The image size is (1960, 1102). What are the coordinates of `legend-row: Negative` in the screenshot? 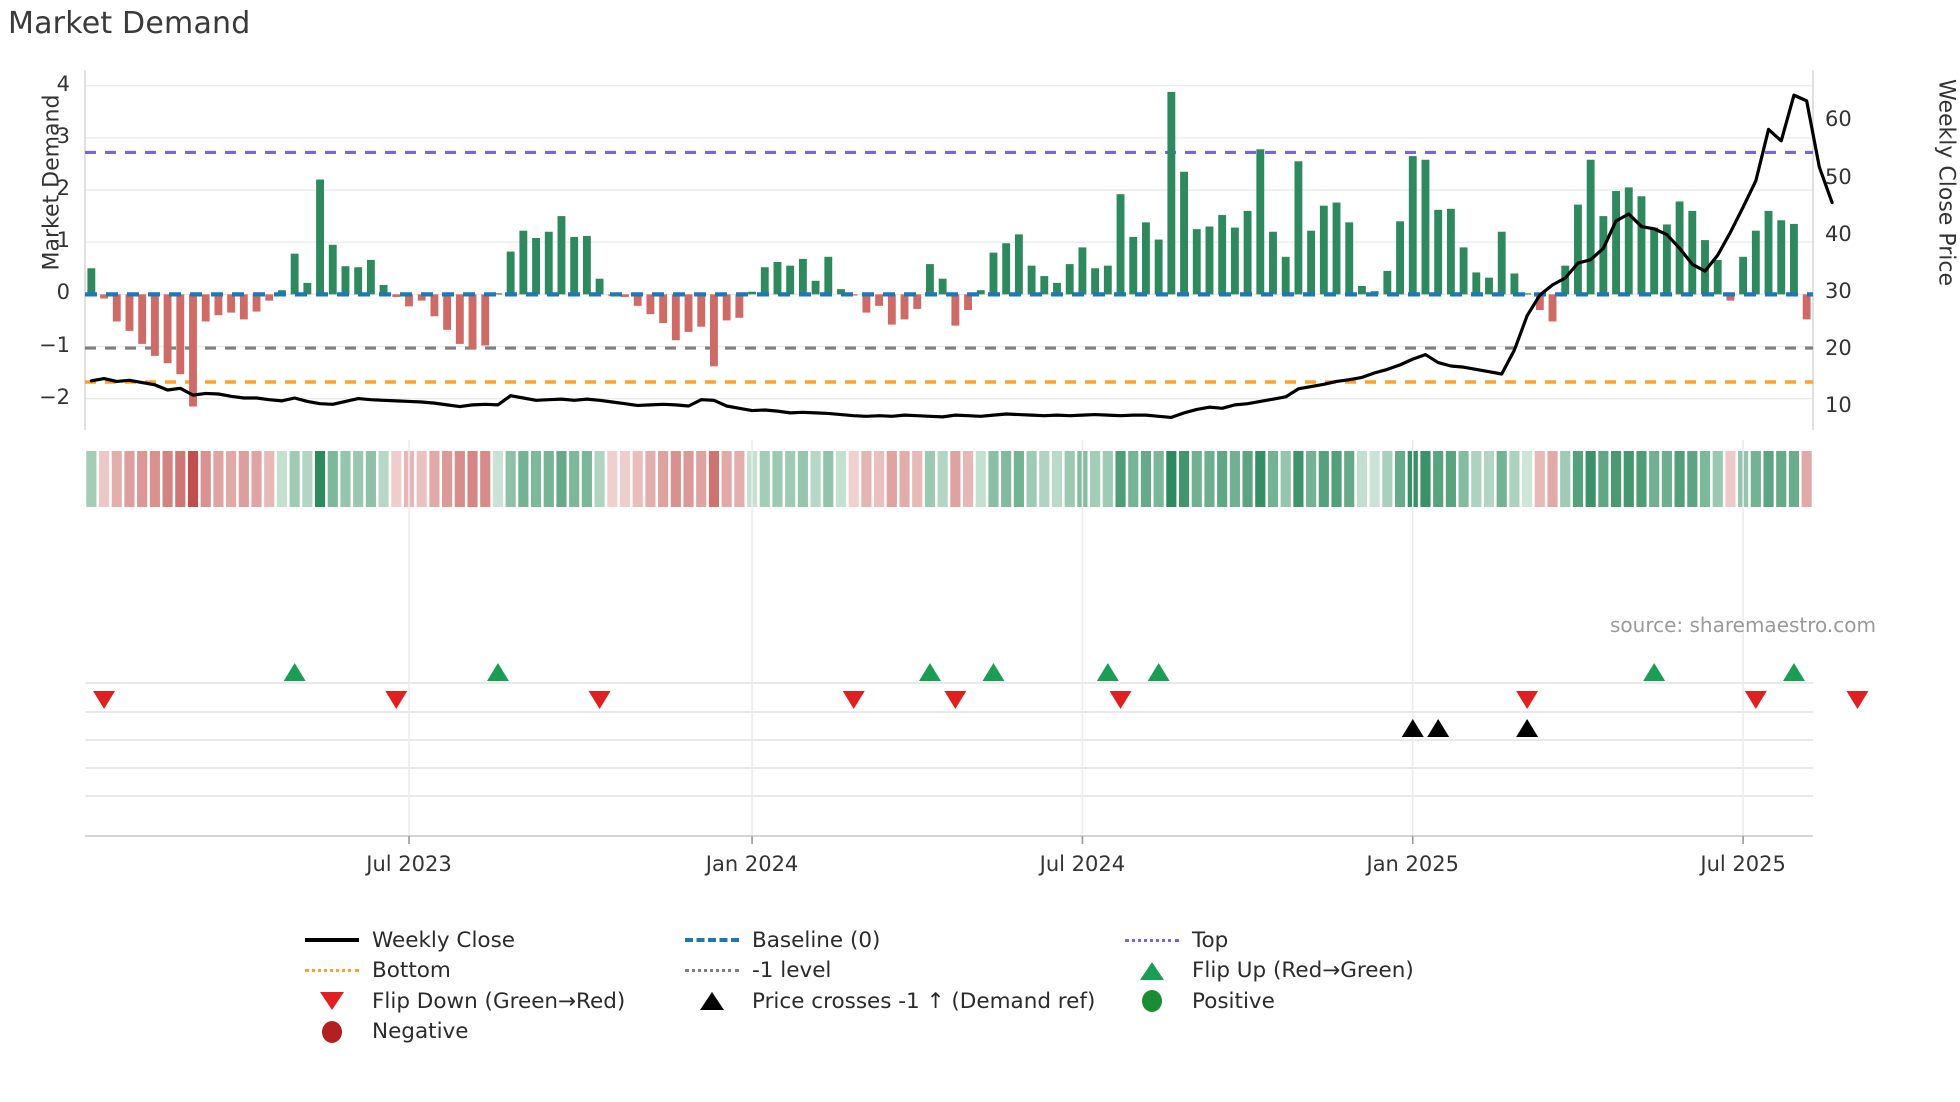 It's located at (1000, 1032).